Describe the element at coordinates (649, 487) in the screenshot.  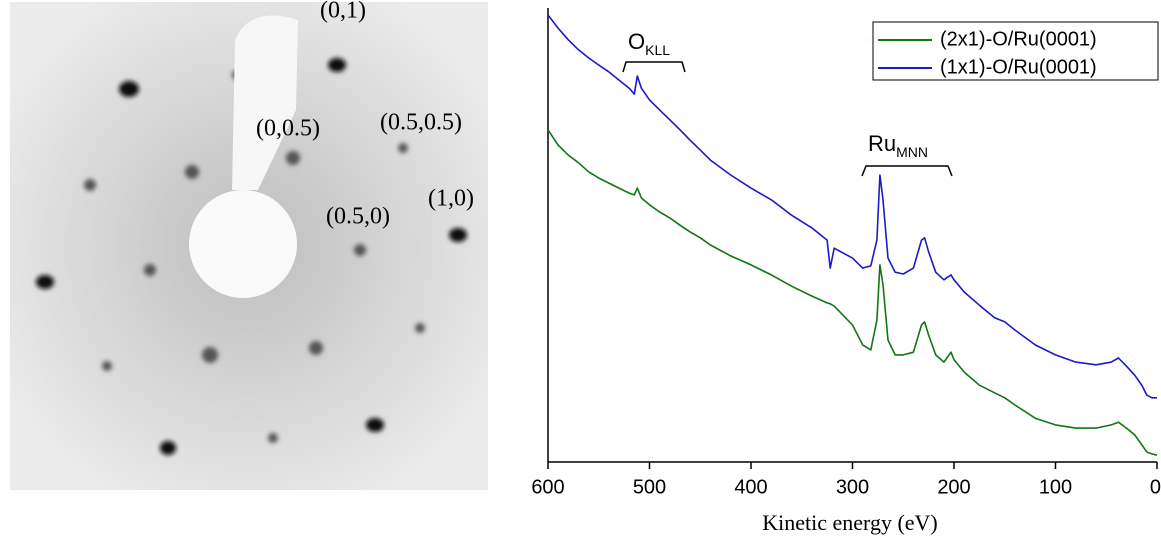
I see `x-tick-label: 500` at that location.